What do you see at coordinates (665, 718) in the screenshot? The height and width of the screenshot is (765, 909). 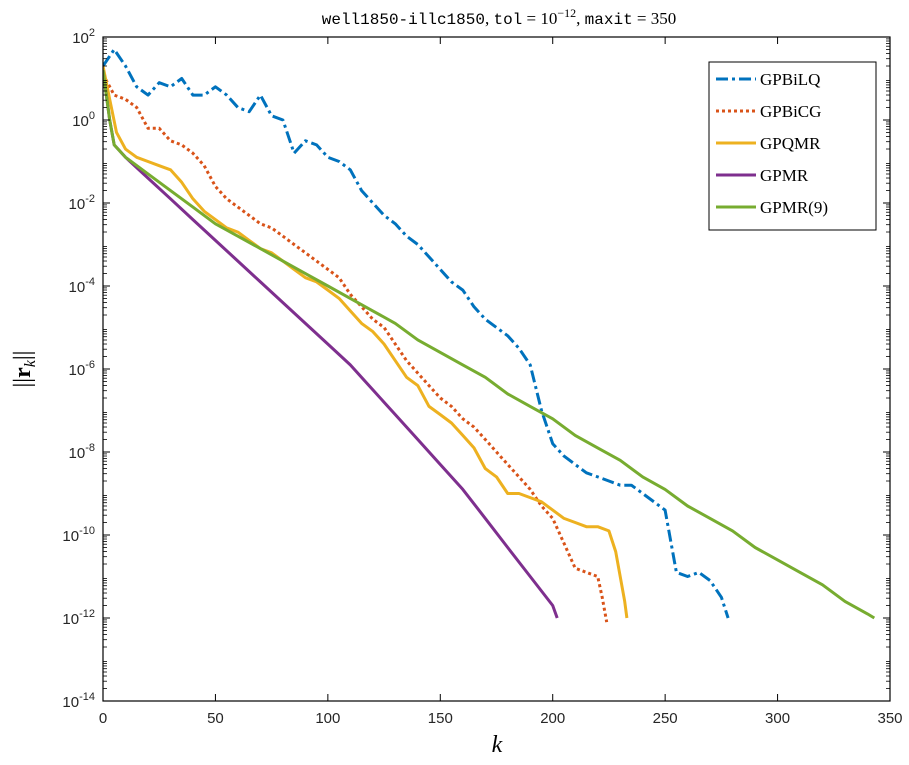 I see `x-tick-label: 250` at bounding box center [665, 718].